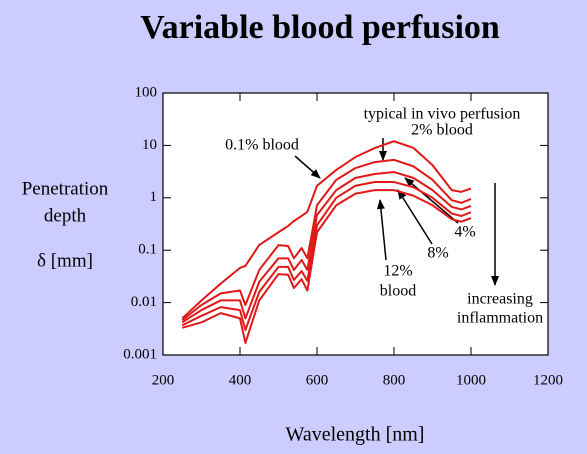 The image size is (587, 454). What do you see at coordinates (442, 114) in the screenshot?
I see `annotation: typical in vivo perfusion` at bounding box center [442, 114].